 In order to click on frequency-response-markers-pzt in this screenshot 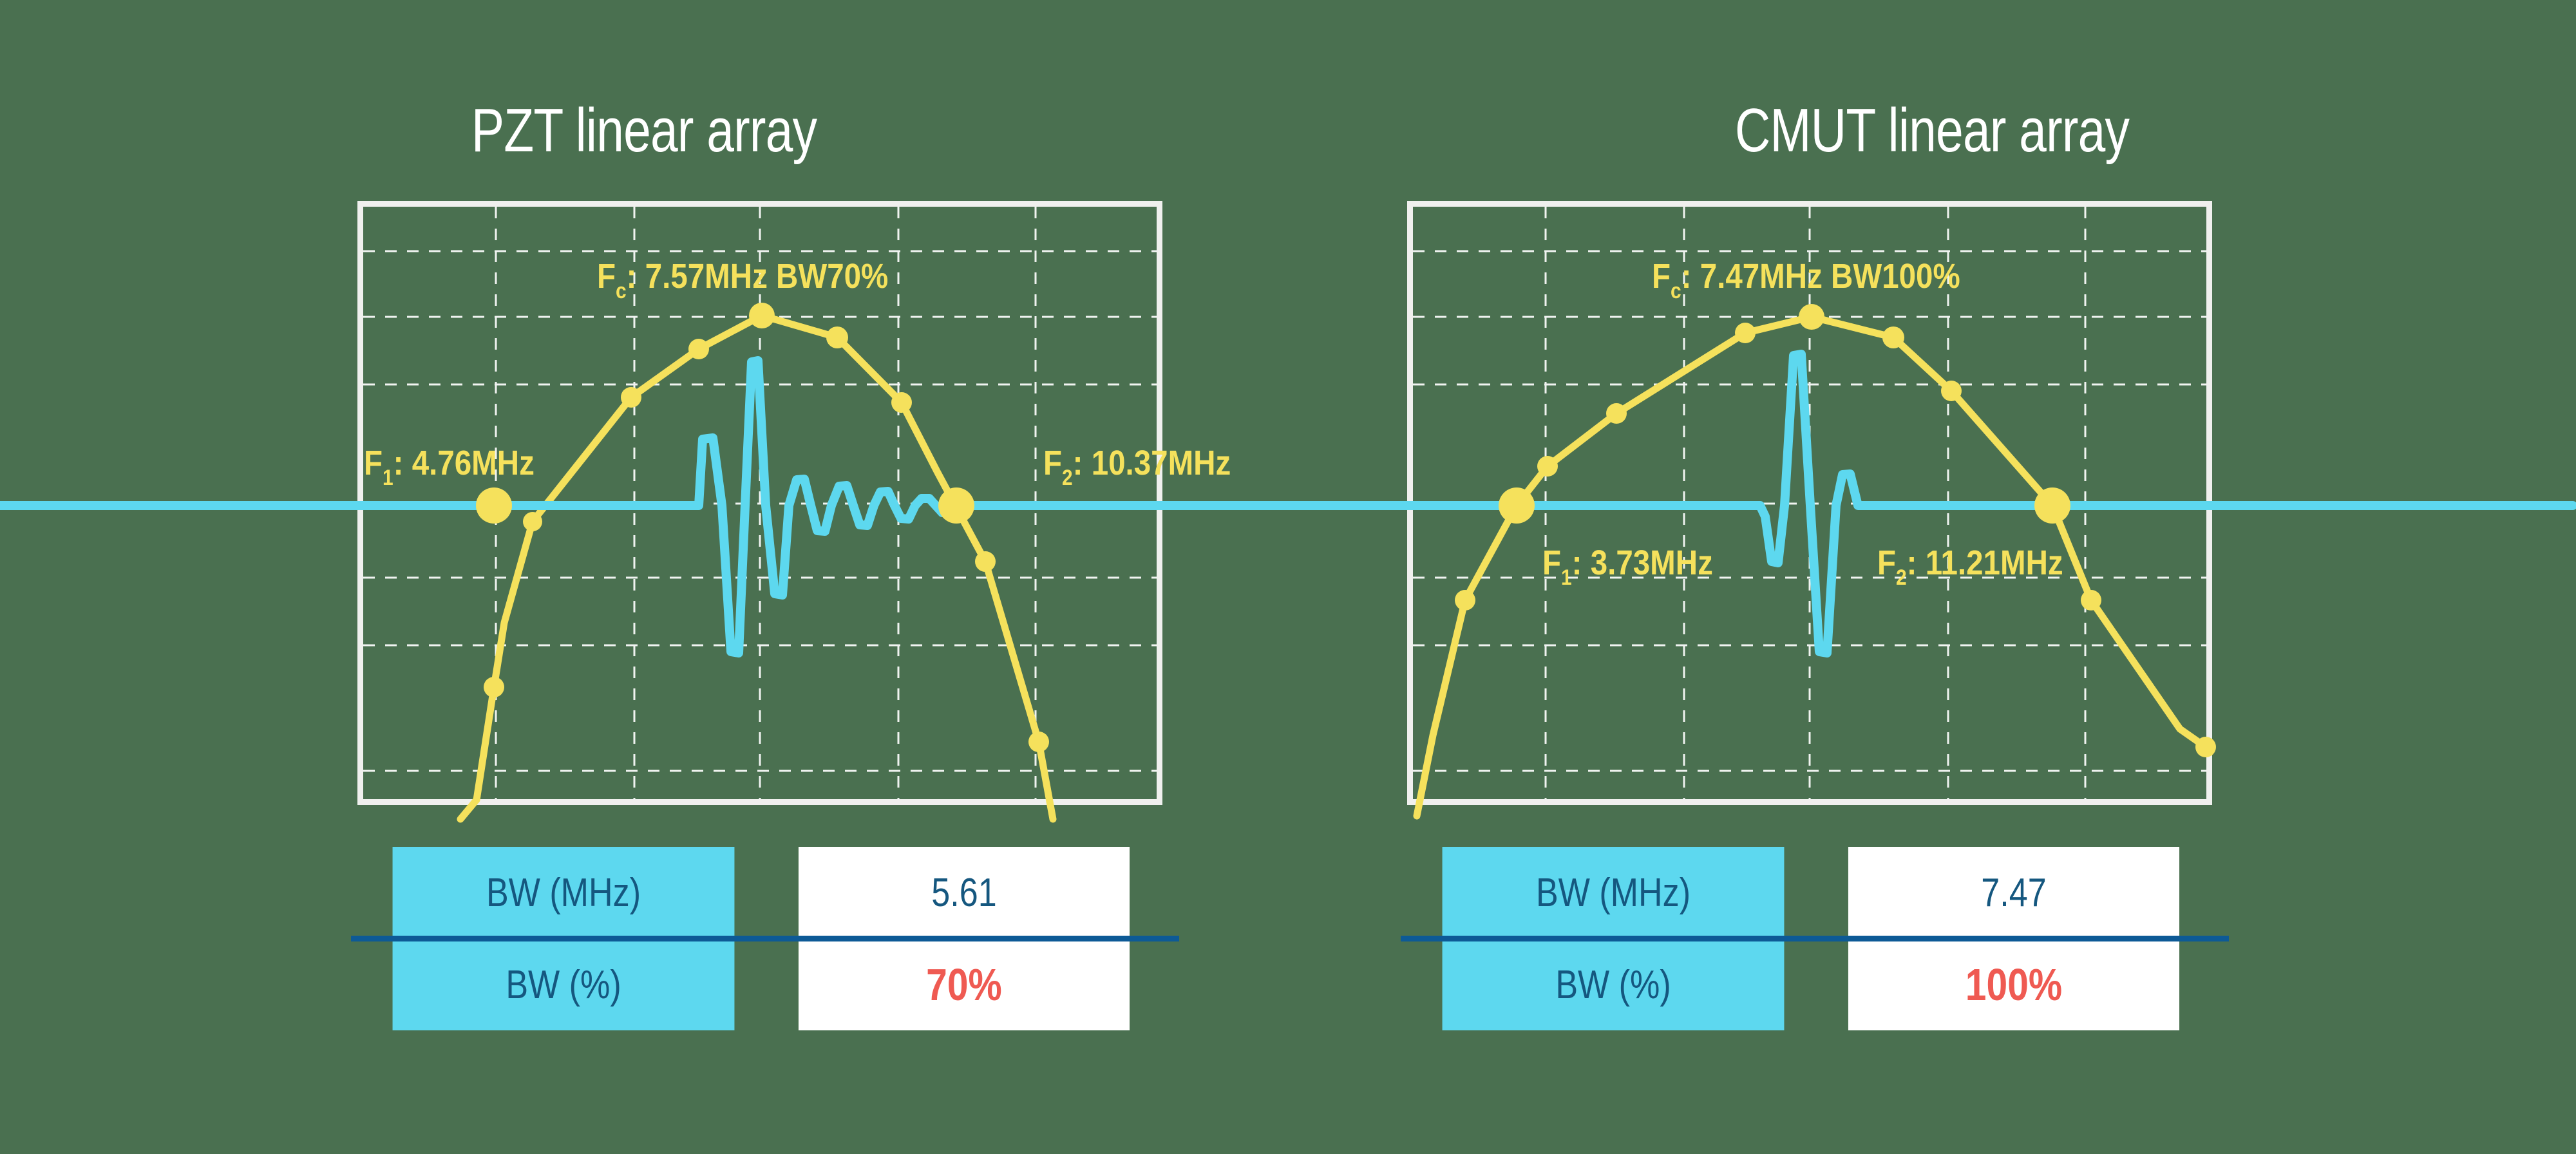, I will do `click(766, 527)`.